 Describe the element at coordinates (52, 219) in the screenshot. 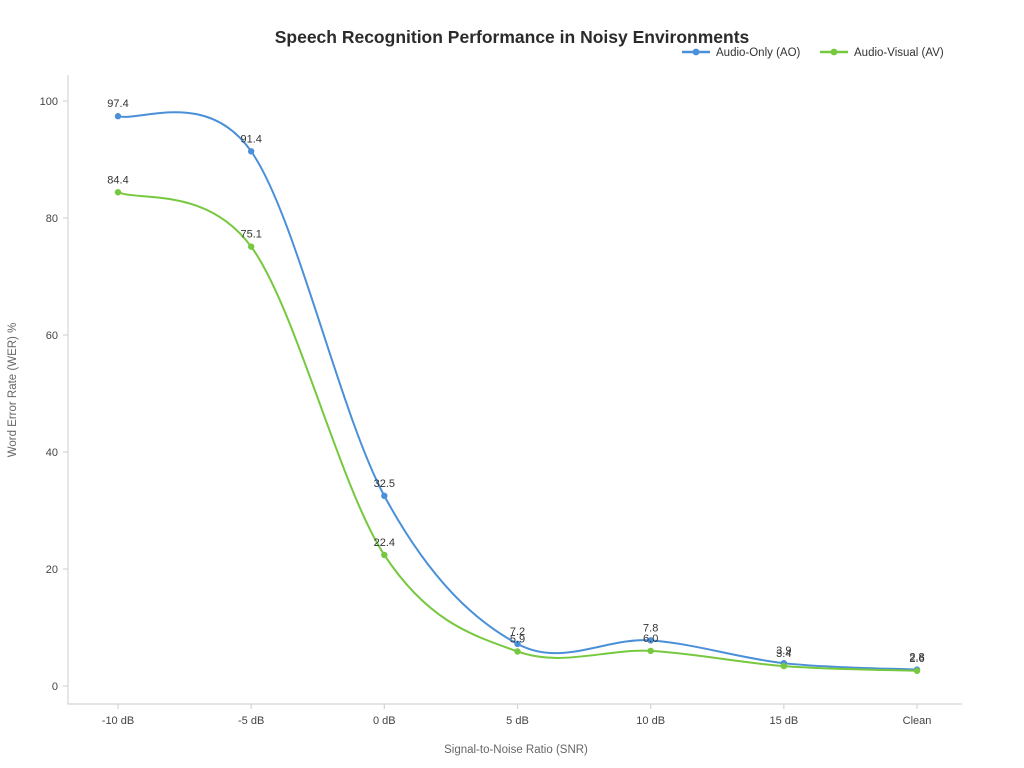

I see `y-tick-label: 80` at that location.